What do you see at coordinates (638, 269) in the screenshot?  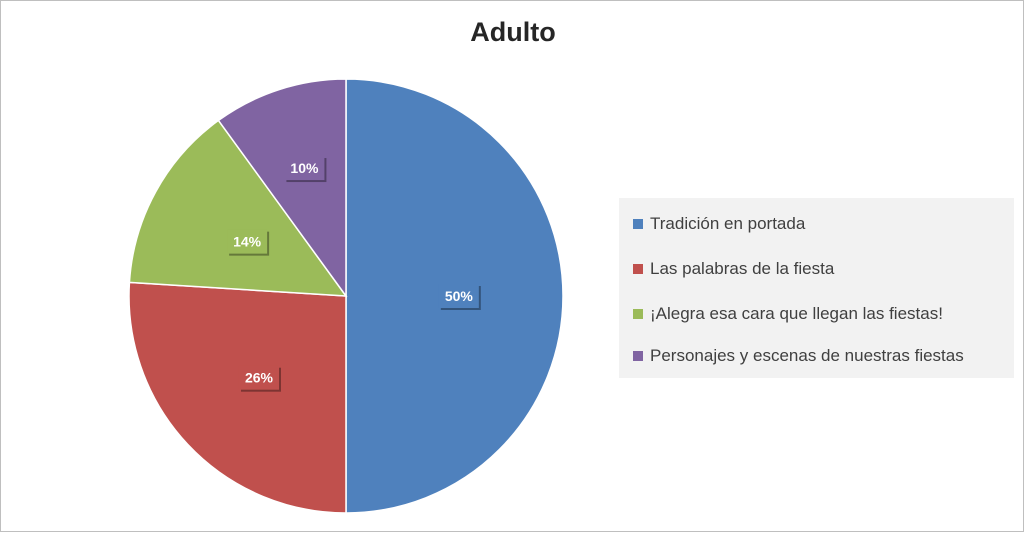 I see `legend-swatch-palabras` at bounding box center [638, 269].